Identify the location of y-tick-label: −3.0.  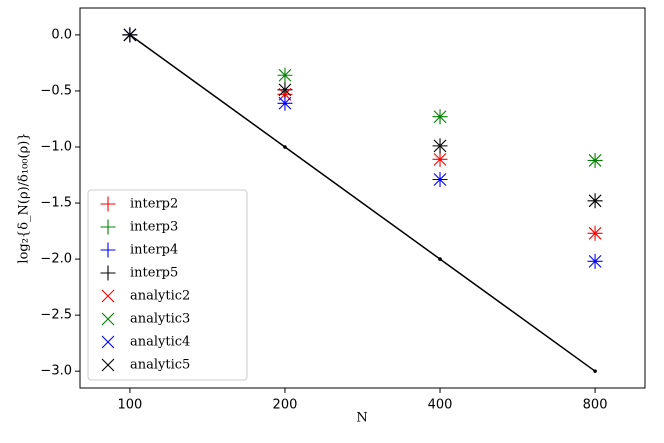
(56, 371).